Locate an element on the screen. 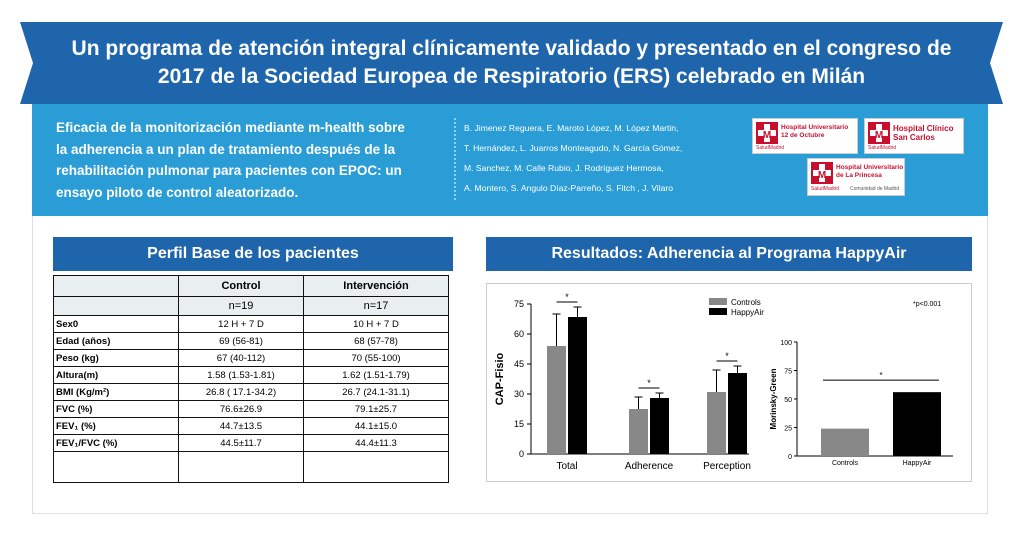 The height and width of the screenshot is (541, 1024). y-tick-label: 50 is located at coordinates (788, 400).